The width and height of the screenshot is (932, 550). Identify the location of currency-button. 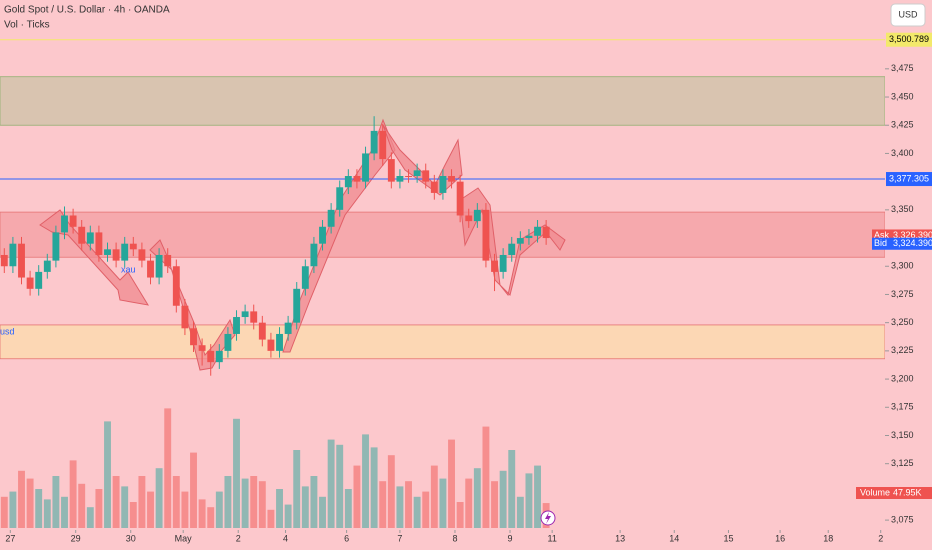
(908, 15).